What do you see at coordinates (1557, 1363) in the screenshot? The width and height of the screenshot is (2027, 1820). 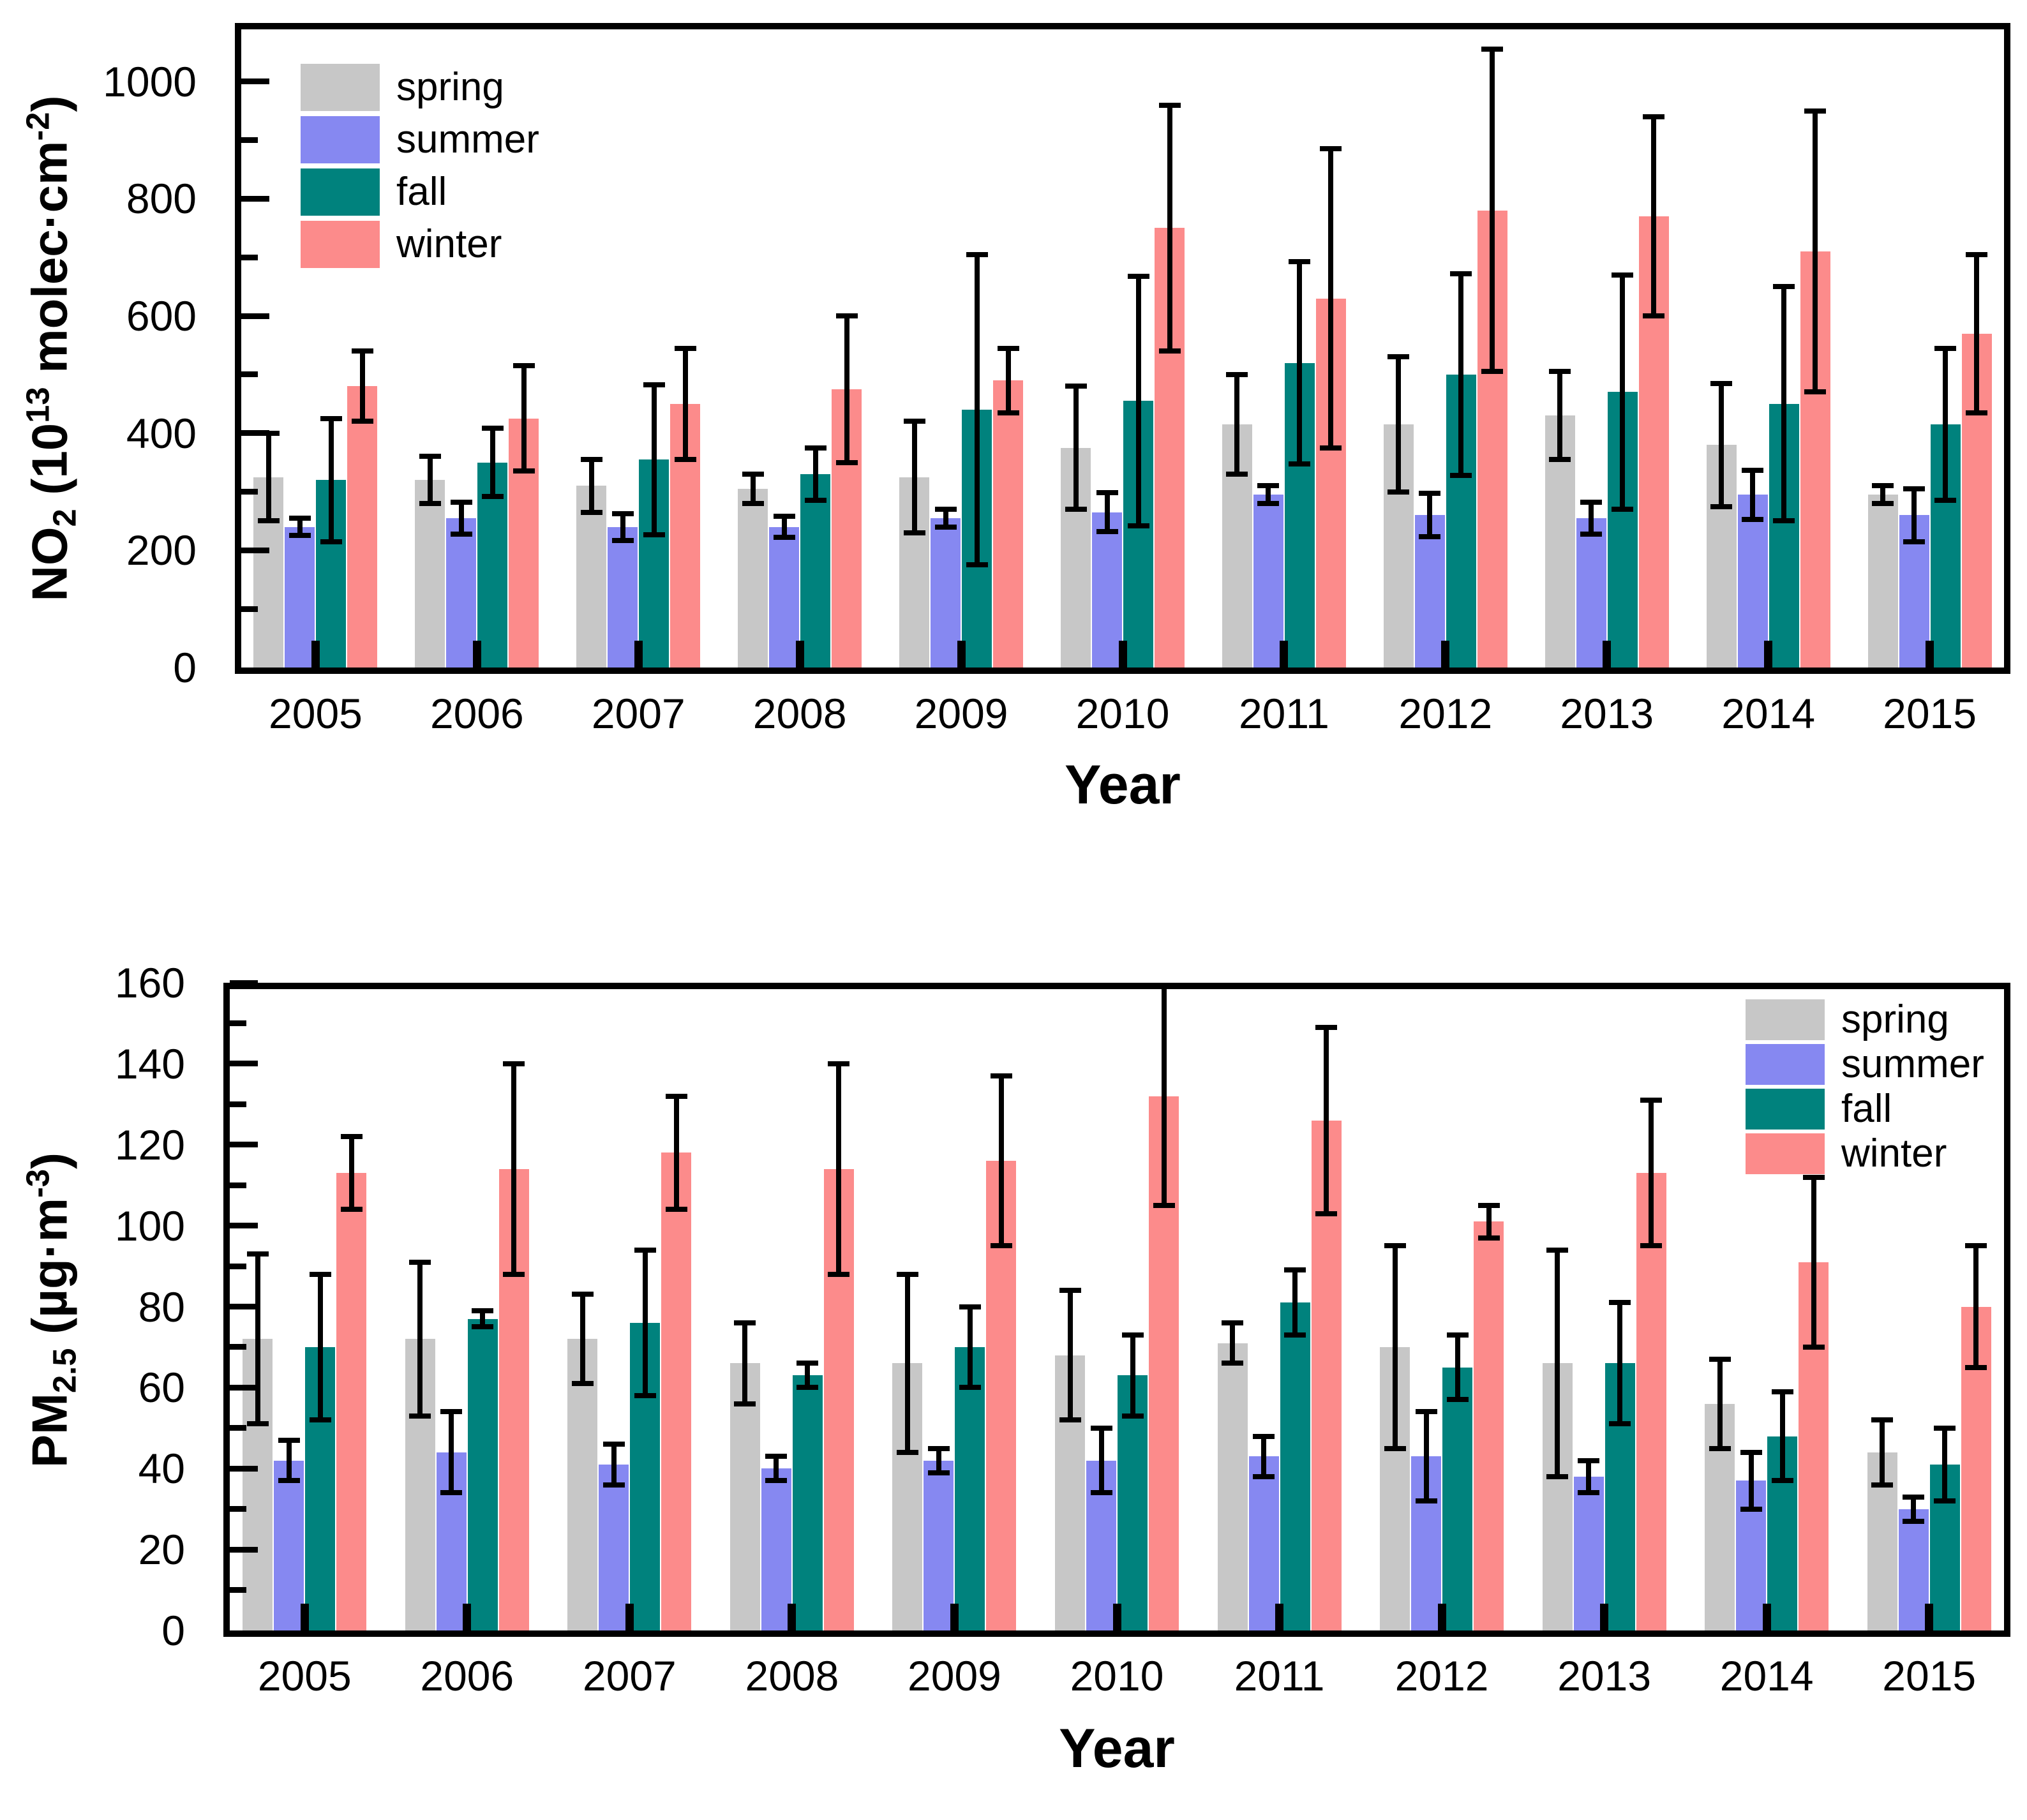 I see `errorbar-spring-2013` at bounding box center [1557, 1363].